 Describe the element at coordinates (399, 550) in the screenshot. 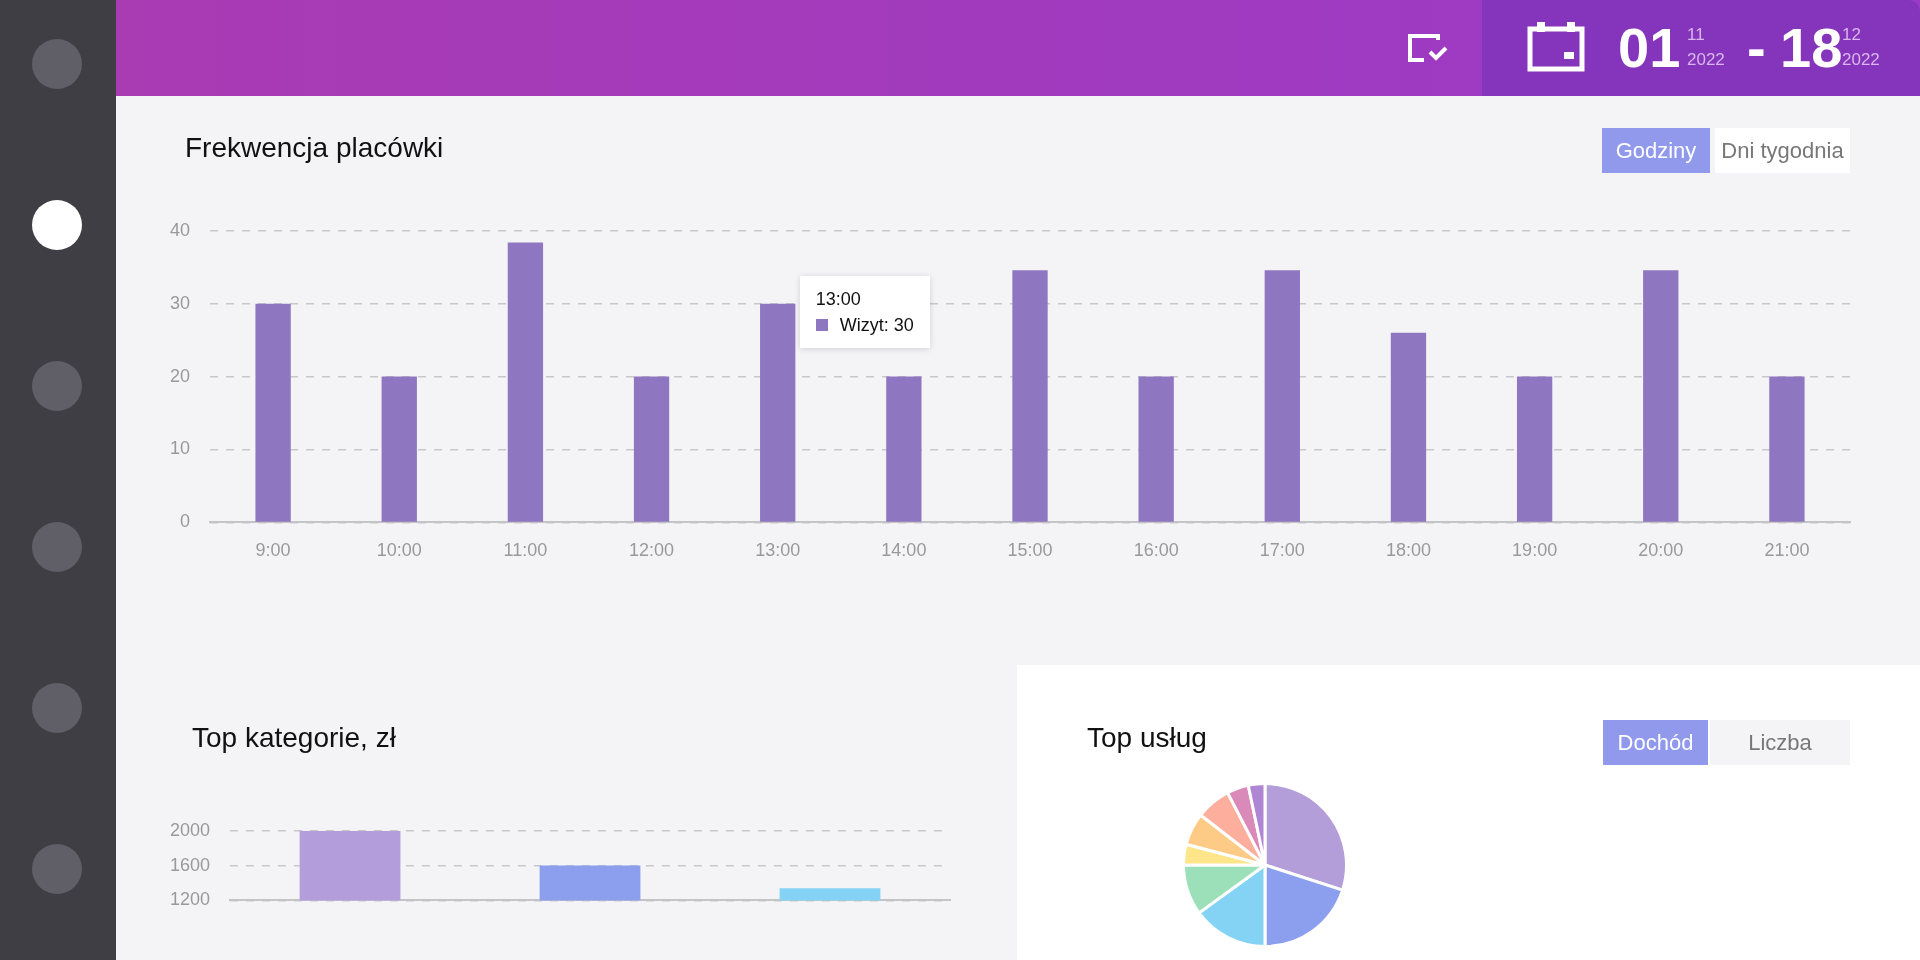

I see `x-tick-label: 10:00` at that location.